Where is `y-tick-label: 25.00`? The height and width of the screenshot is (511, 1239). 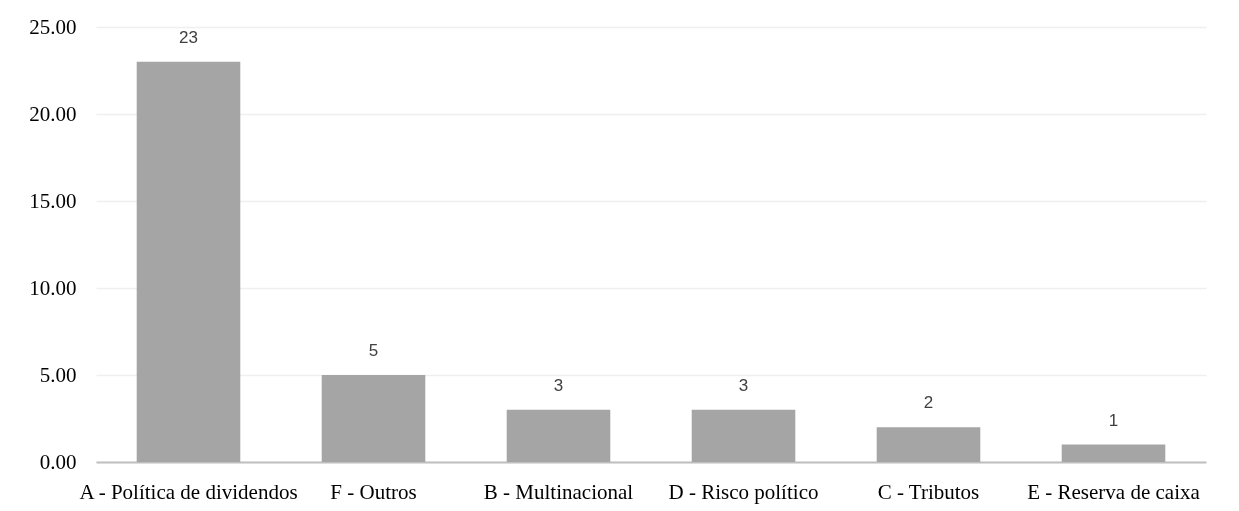
y-tick-label: 25.00 is located at coordinates (53, 26).